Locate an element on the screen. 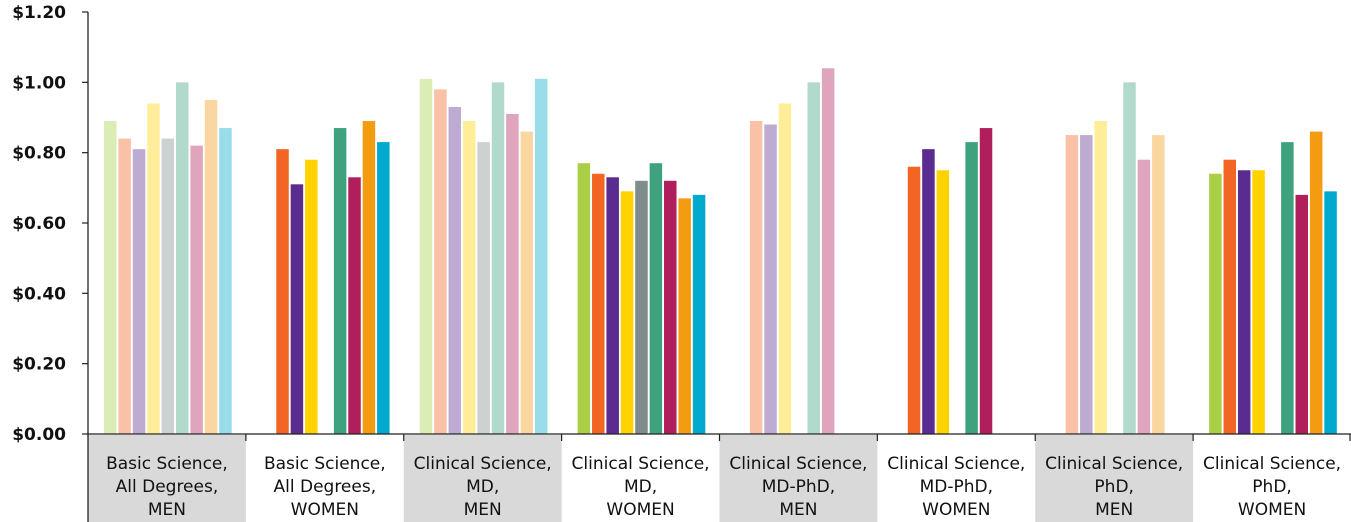 Image resolution: width=1351 pixels, height=522 pixels. category-label: Clinical Science, MD-PhD, MEN is located at coordinates (798, 487).